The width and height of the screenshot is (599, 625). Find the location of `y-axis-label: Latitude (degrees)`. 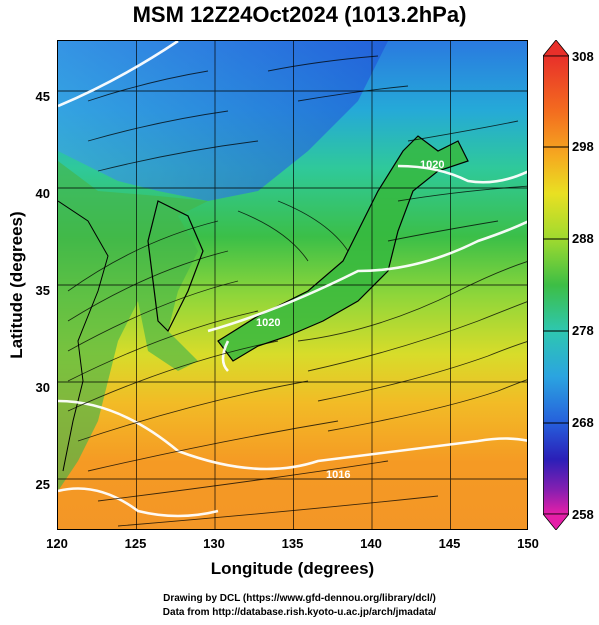

y-axis-label: Latitude (degrees) is located at coordinates (16, 285).